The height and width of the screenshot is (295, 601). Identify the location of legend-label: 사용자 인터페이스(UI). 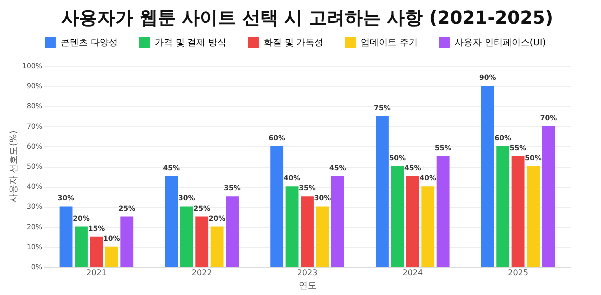
(500, 43).